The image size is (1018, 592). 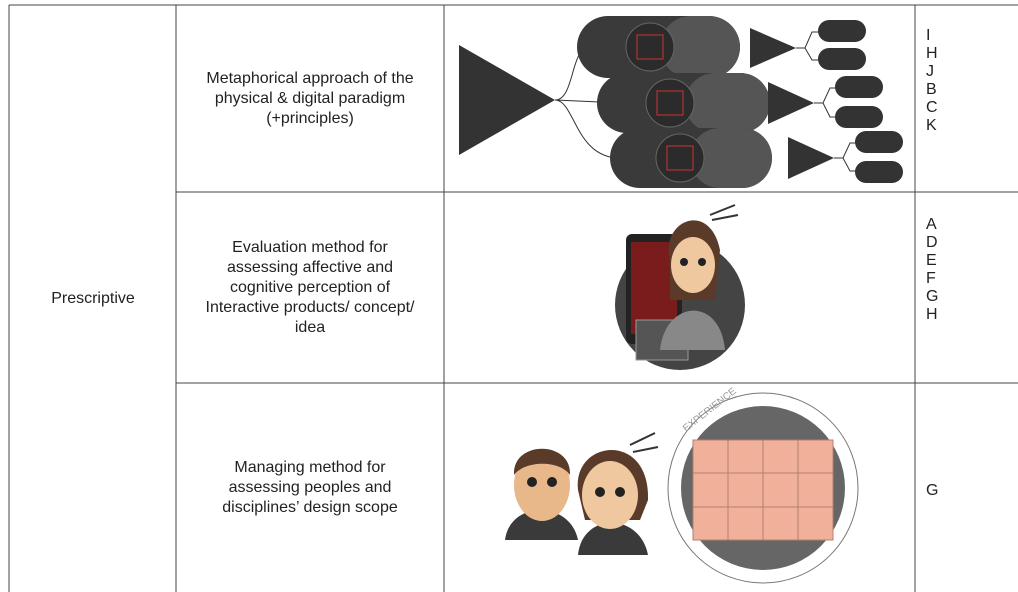 I want to click on code-list: G, so click(x=932, y=491).